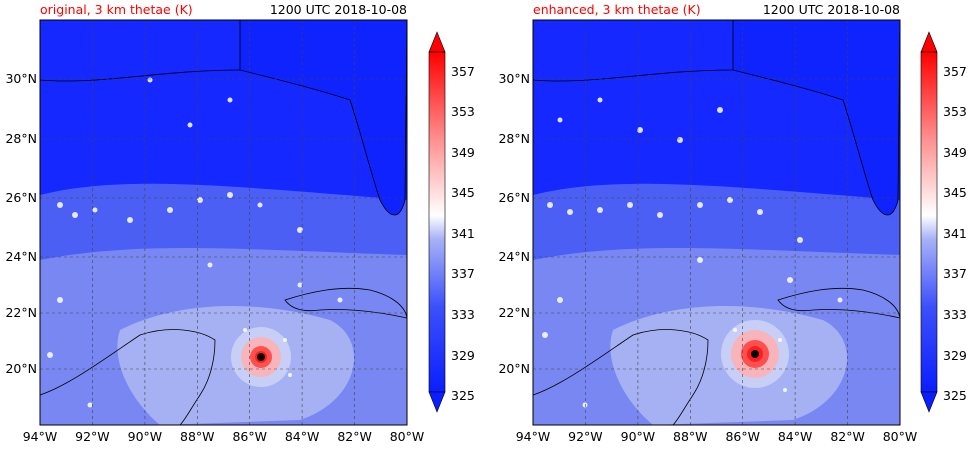 This screenshot has height=449, width=972. I want to click on panel-title: original, 3 km thetae (K), so click(116, 9).